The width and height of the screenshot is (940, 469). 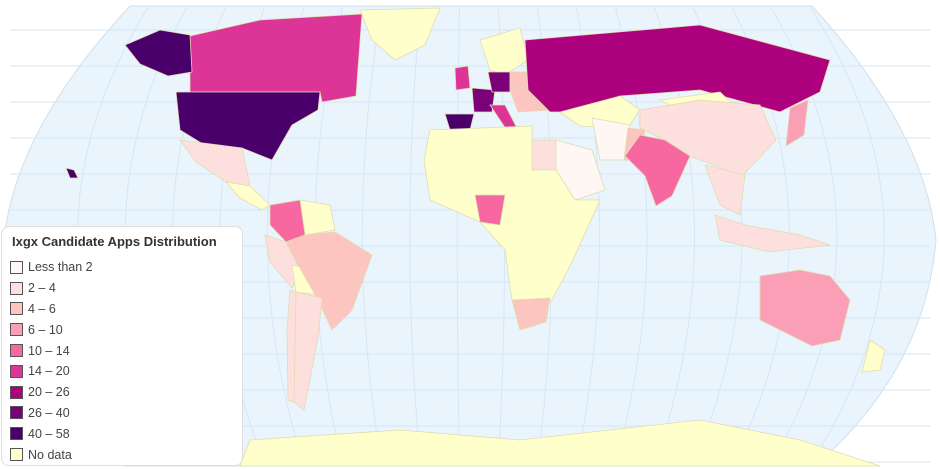 I want to click on legend-item: 10 – 14, so click(x=122, y=350).